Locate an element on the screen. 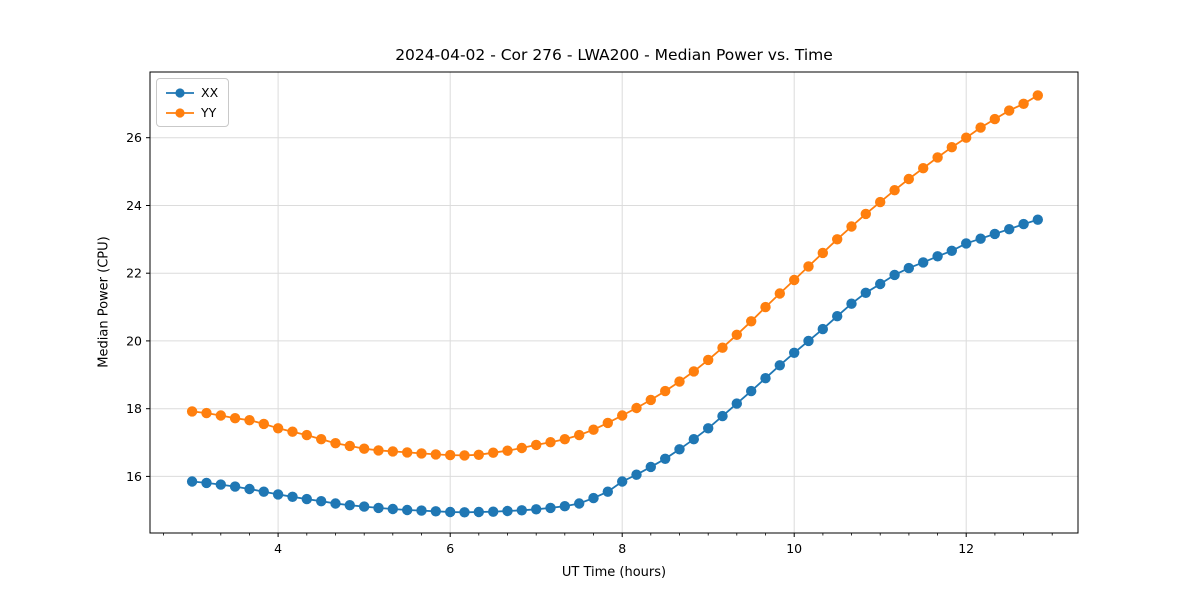 The width and height of the screenshot is (1200, 600). y-tick-label: 24 is located at coordinates (134, 205).